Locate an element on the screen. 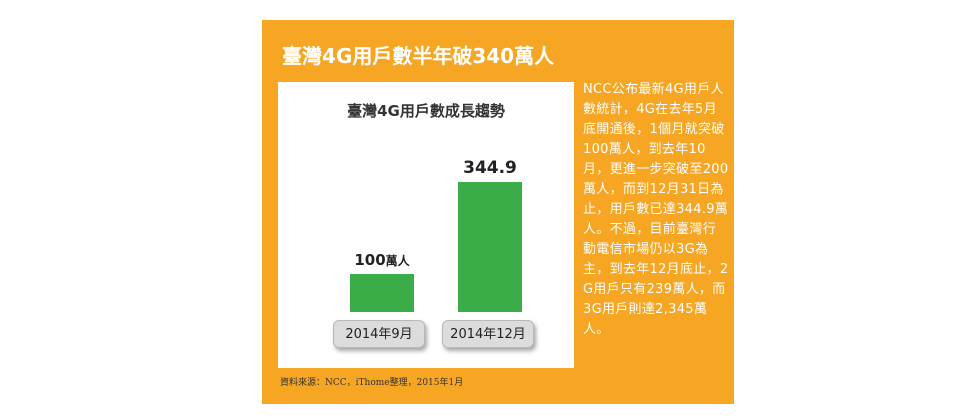  category-label-2014-dec: 2014年12月 is located at coordinates (488, 334).